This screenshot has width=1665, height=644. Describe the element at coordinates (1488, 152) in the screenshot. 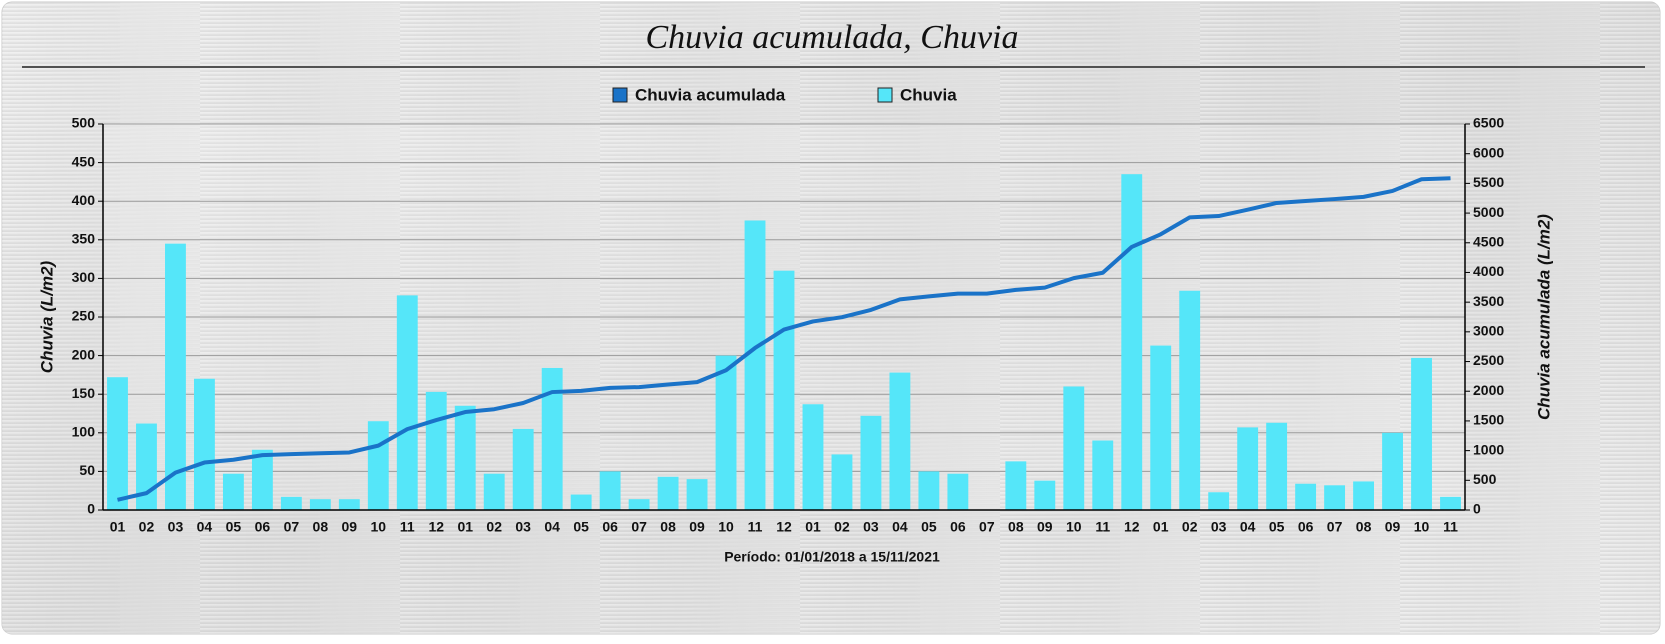

I see `y2-tick-label: 6000` at that location.